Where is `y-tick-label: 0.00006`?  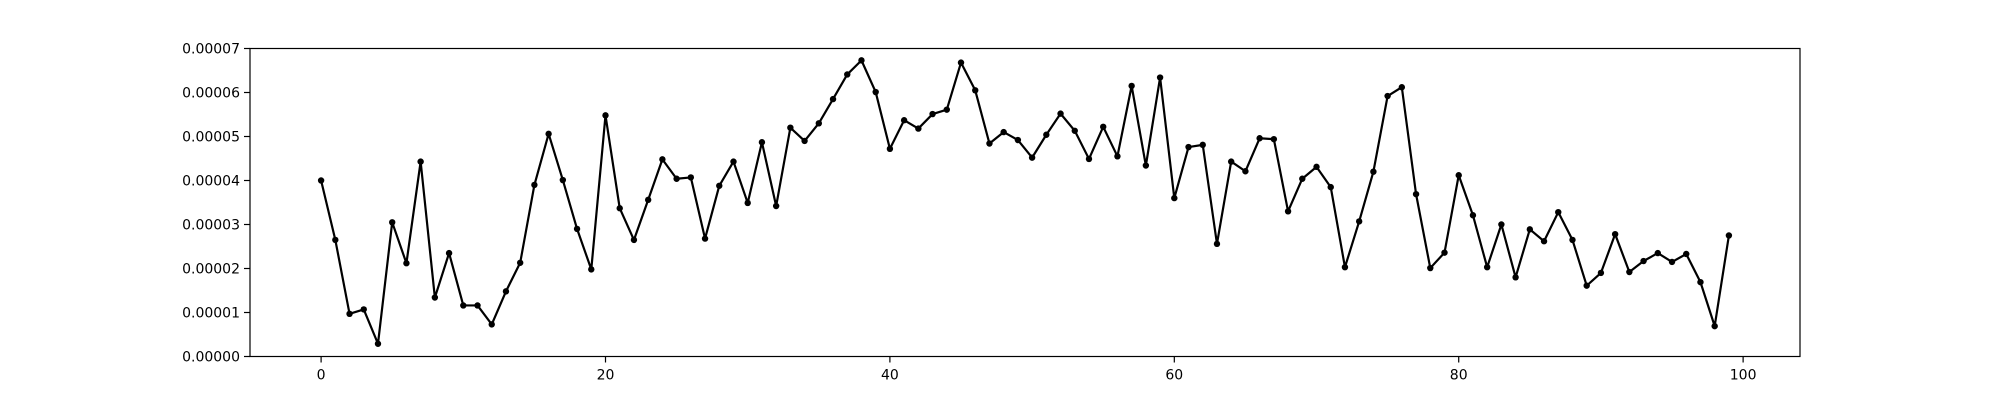
y-tick-label: 0.00006 is located at coordinates (211, 94).